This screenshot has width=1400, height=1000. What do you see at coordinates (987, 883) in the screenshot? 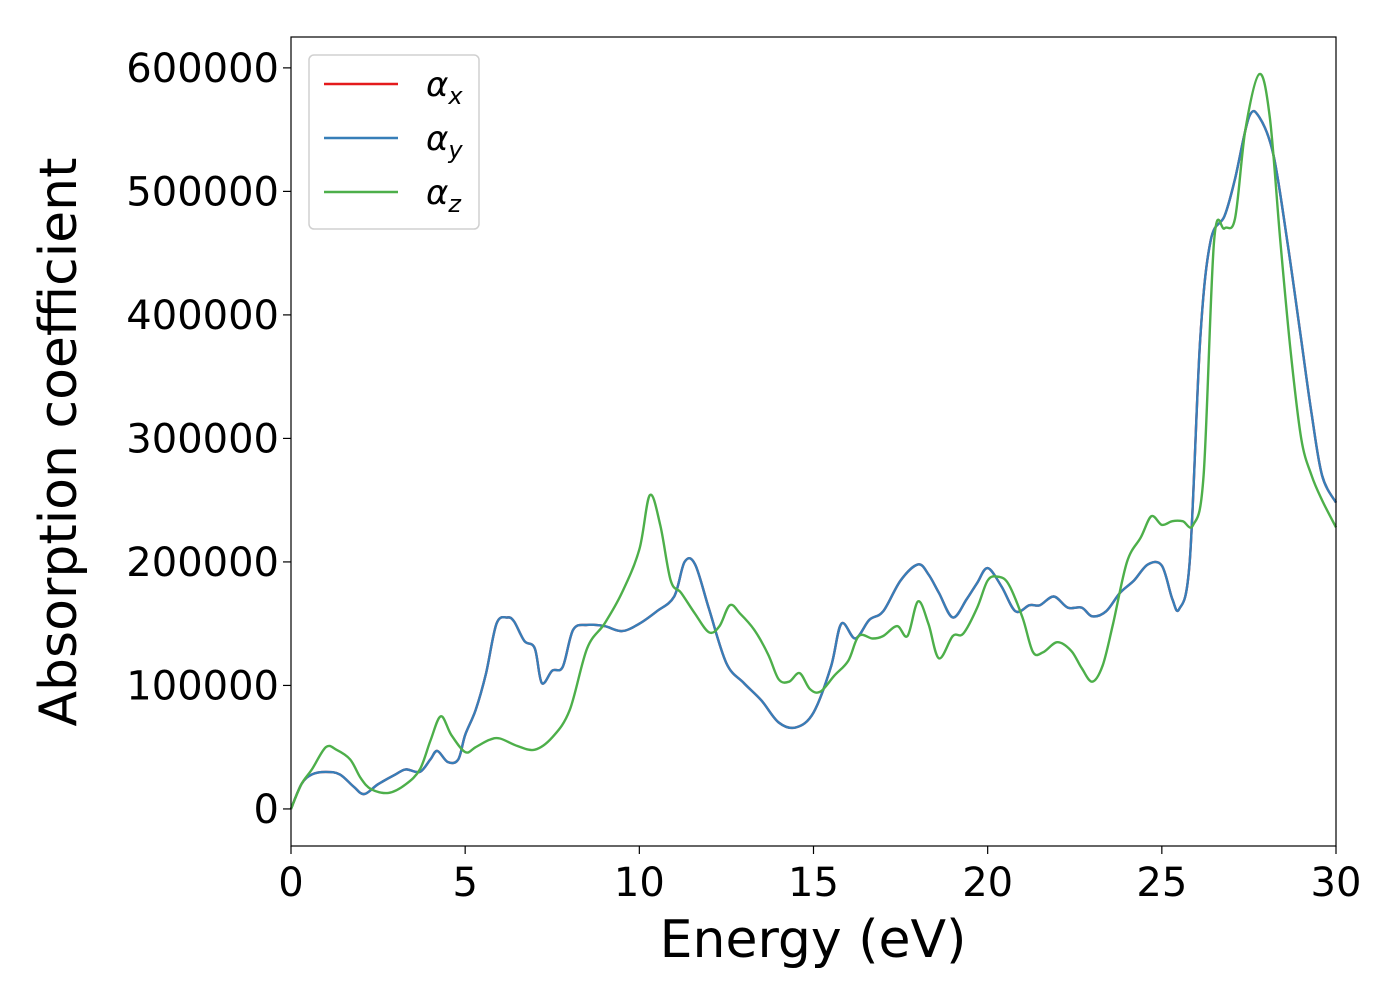
I see `x-tick-label: 20` at bounding box center [987, 883].